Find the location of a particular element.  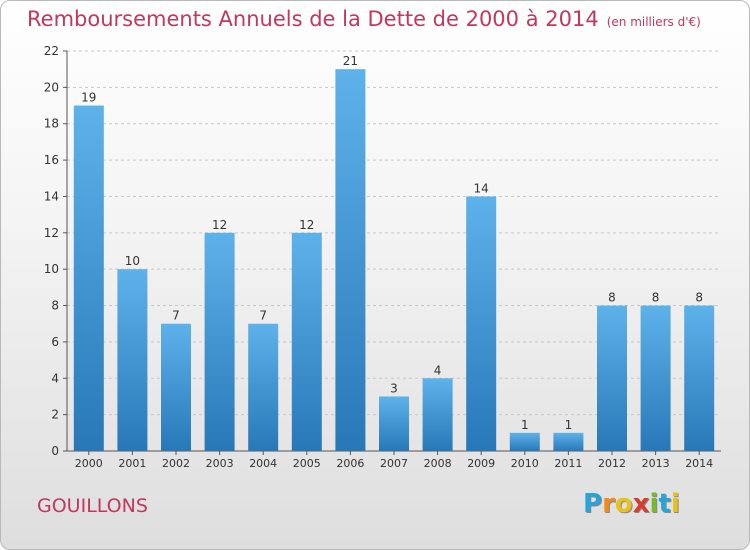

logo-letter: P is located at coordinates (593, 504).